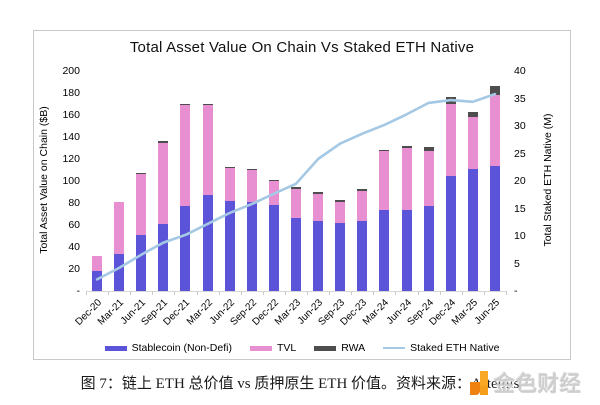 The image size is (600, 405). I want to click on left-axis-title: Total Asset Value on Chain ($B), so click(44, 180).